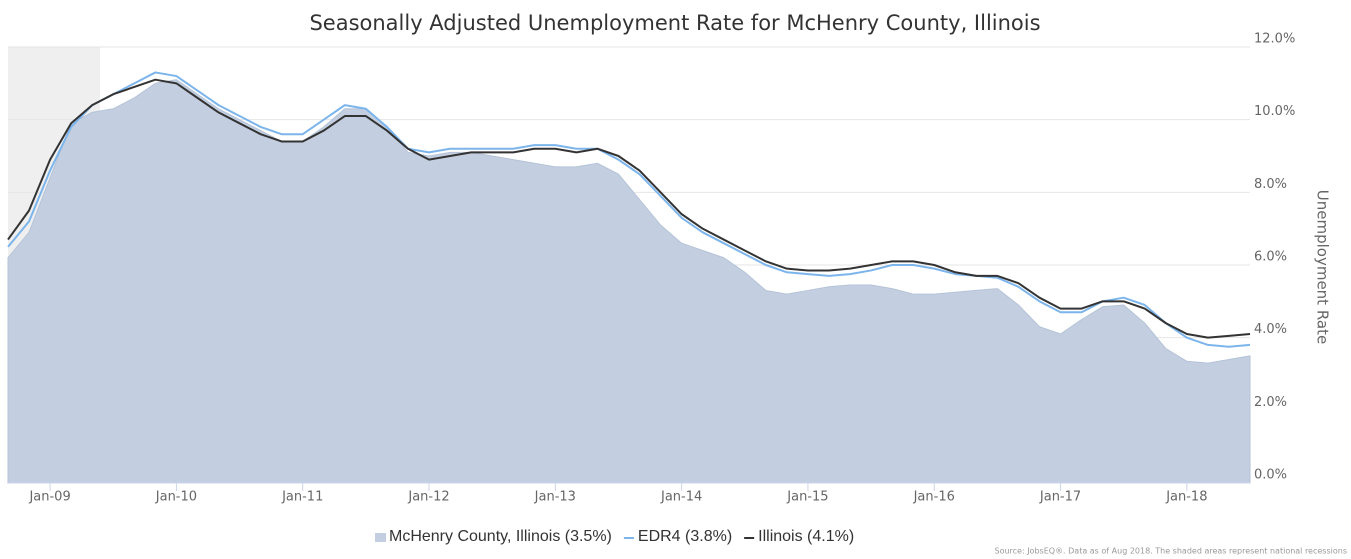 The height and width of the screenshot is (559, 1351). Describe the element at coordinates (806, 536) in the screenshot. I see `legend-label: Illinois (4.1%)` at that location.